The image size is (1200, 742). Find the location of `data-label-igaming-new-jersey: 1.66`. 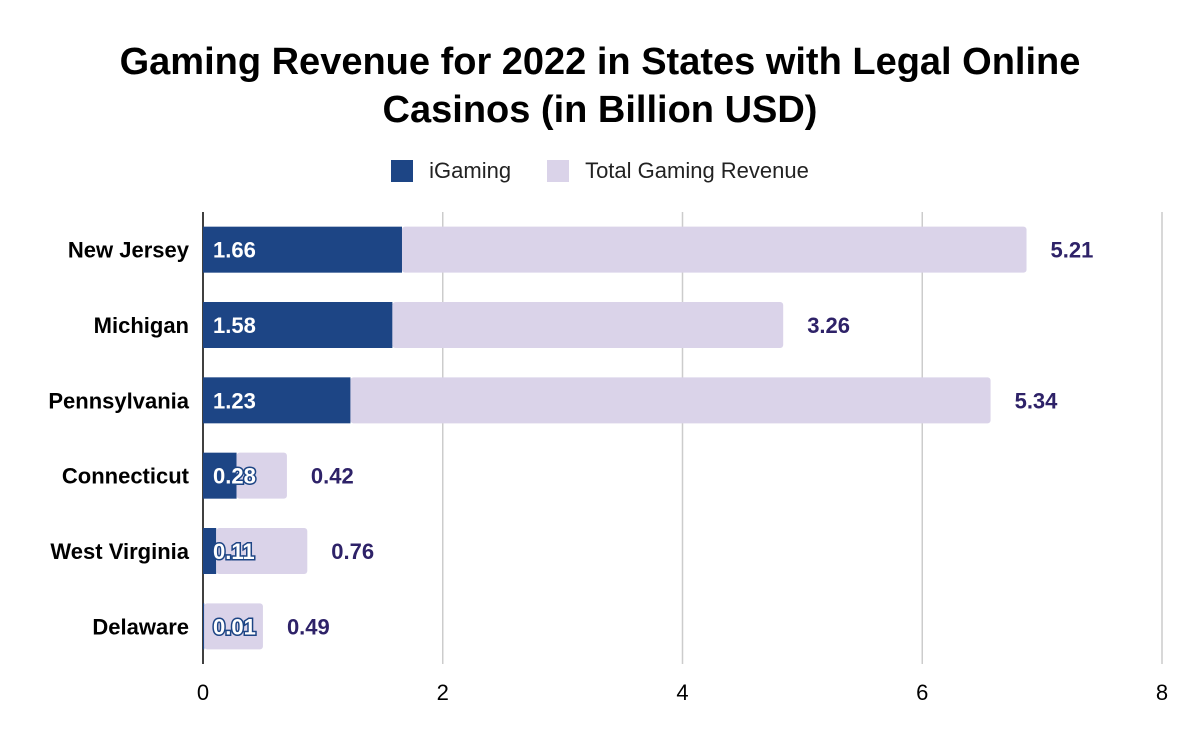

data-label-igaming-new-jersey: 1.66 is located at coordinates (234, 250).